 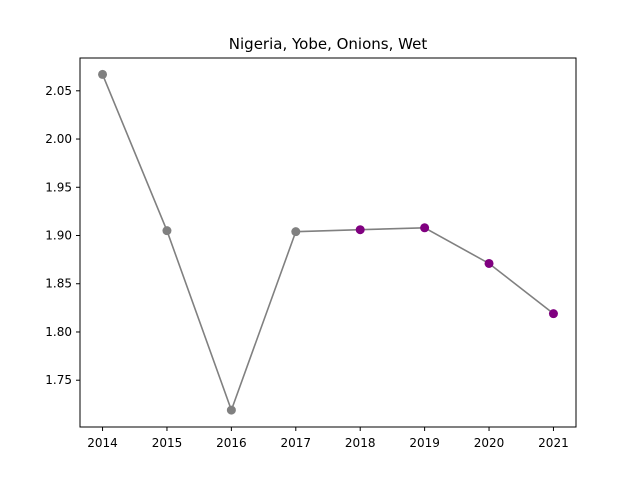 What do you see at coordinates (58, 91) in the screenshot?
I see `y-tick-label: 2.05` at bounding box center [58, 91].